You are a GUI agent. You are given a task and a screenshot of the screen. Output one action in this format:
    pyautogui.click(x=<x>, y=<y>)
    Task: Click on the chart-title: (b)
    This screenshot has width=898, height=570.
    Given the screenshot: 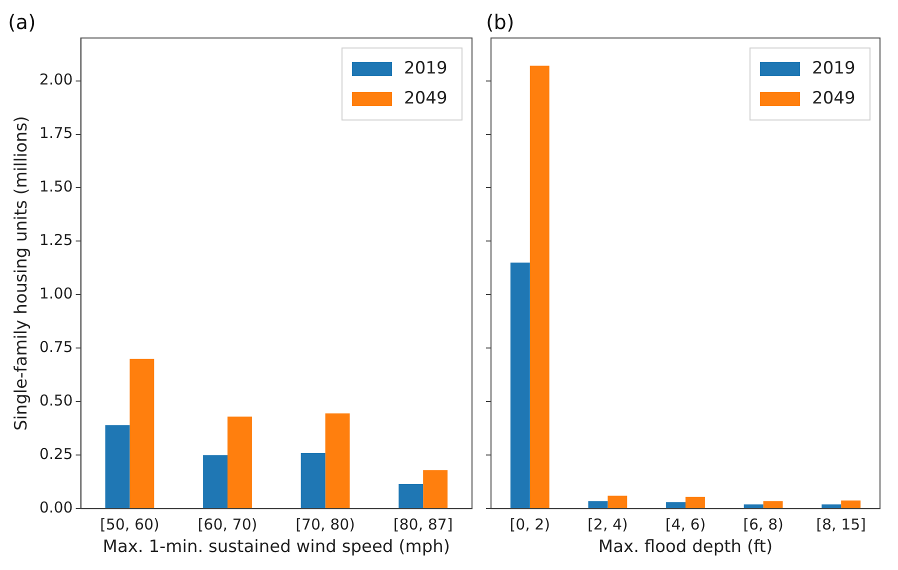 What is the action you would take?
    pyautogui.click(x=500, y=22)
    